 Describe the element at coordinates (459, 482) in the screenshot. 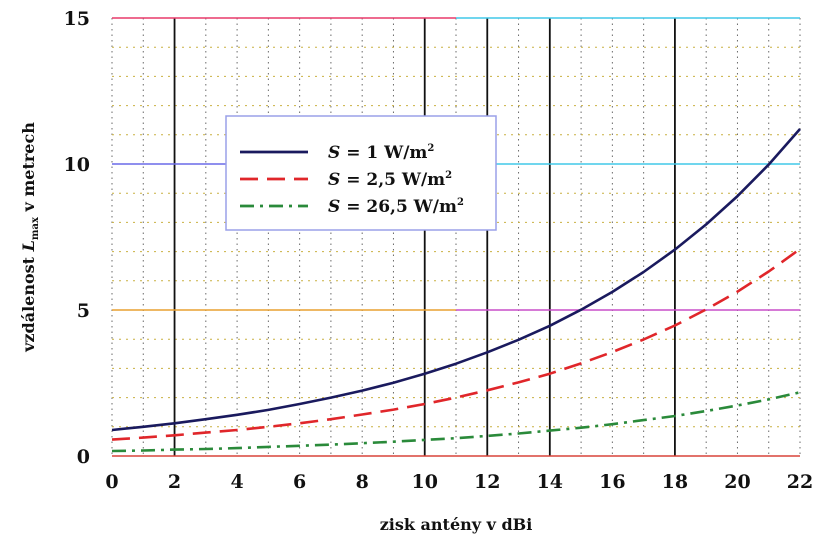

I see `x-tick-labels: 0 2 4 6 8 10 12 14 16 18 20 22` at that location.